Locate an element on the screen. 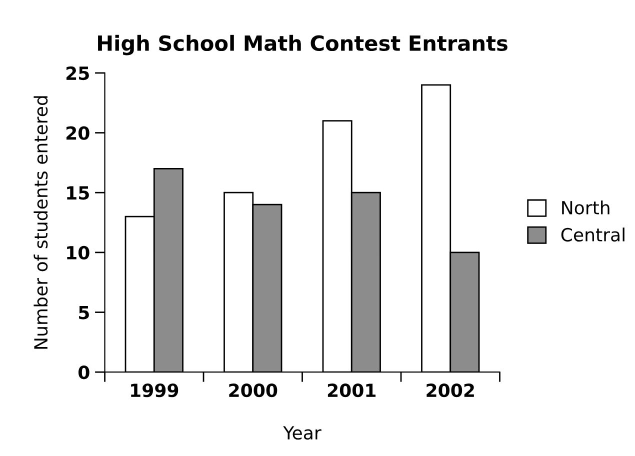 This screenshot has width=635, height=456. y-axis-title: Number of students entered is located at coordinates (41, 222).